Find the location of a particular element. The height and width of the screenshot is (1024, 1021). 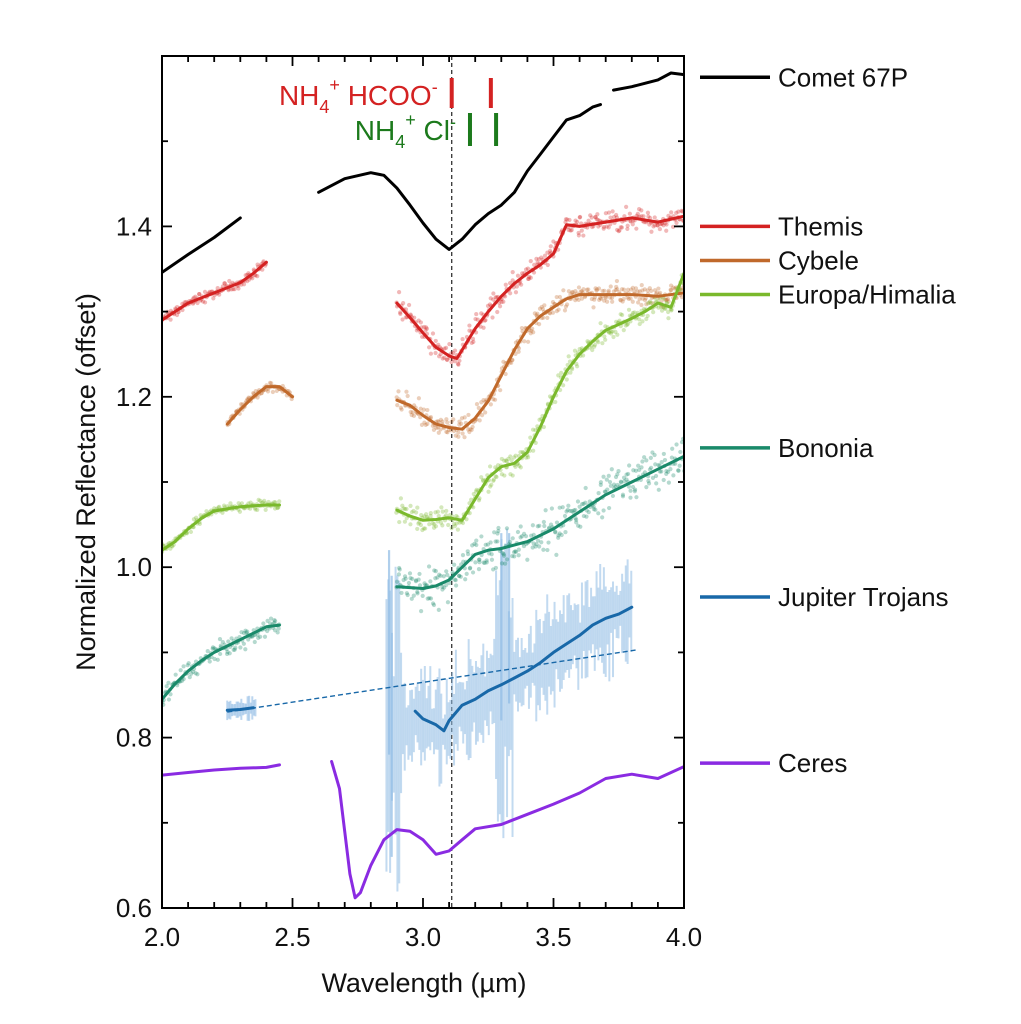

series-line is located at coordinates (523, 669).